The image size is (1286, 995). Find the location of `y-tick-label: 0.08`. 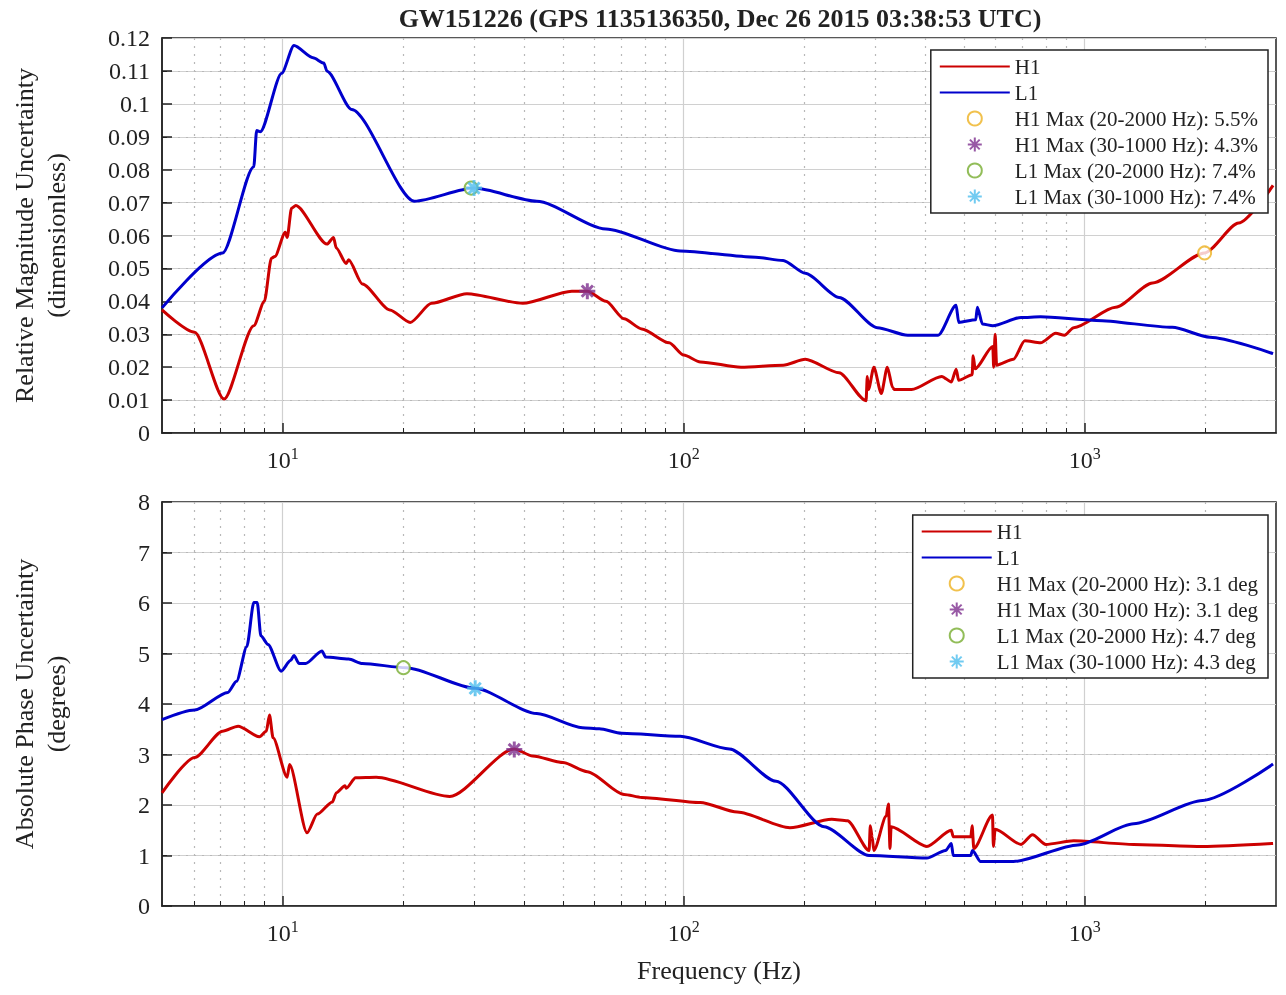

y-tick-label: 0.08 is located at coordinates (129, 169).